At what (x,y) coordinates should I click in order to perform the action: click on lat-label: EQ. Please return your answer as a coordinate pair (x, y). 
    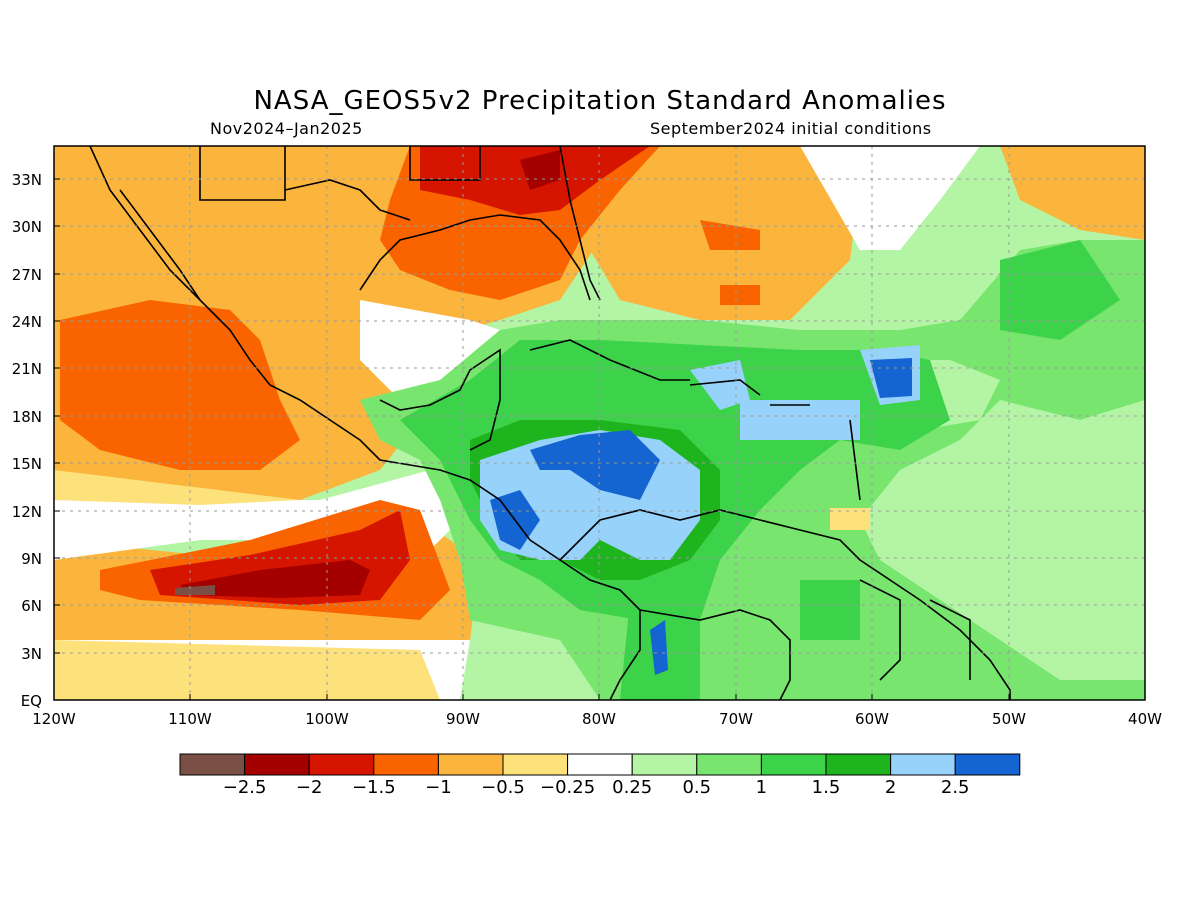
    Looking at the image, I should click on (31, 701).